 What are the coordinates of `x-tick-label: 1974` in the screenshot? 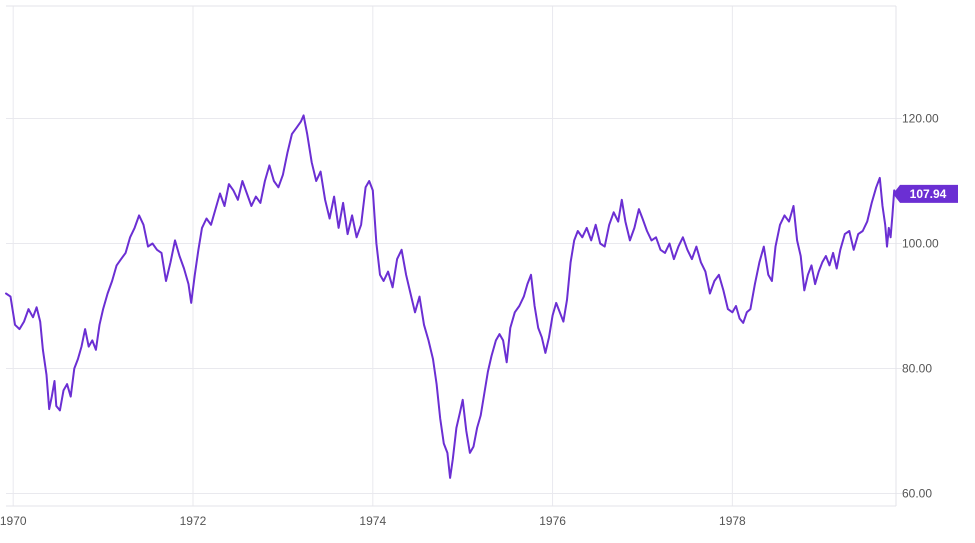 It's located at (372, 521).